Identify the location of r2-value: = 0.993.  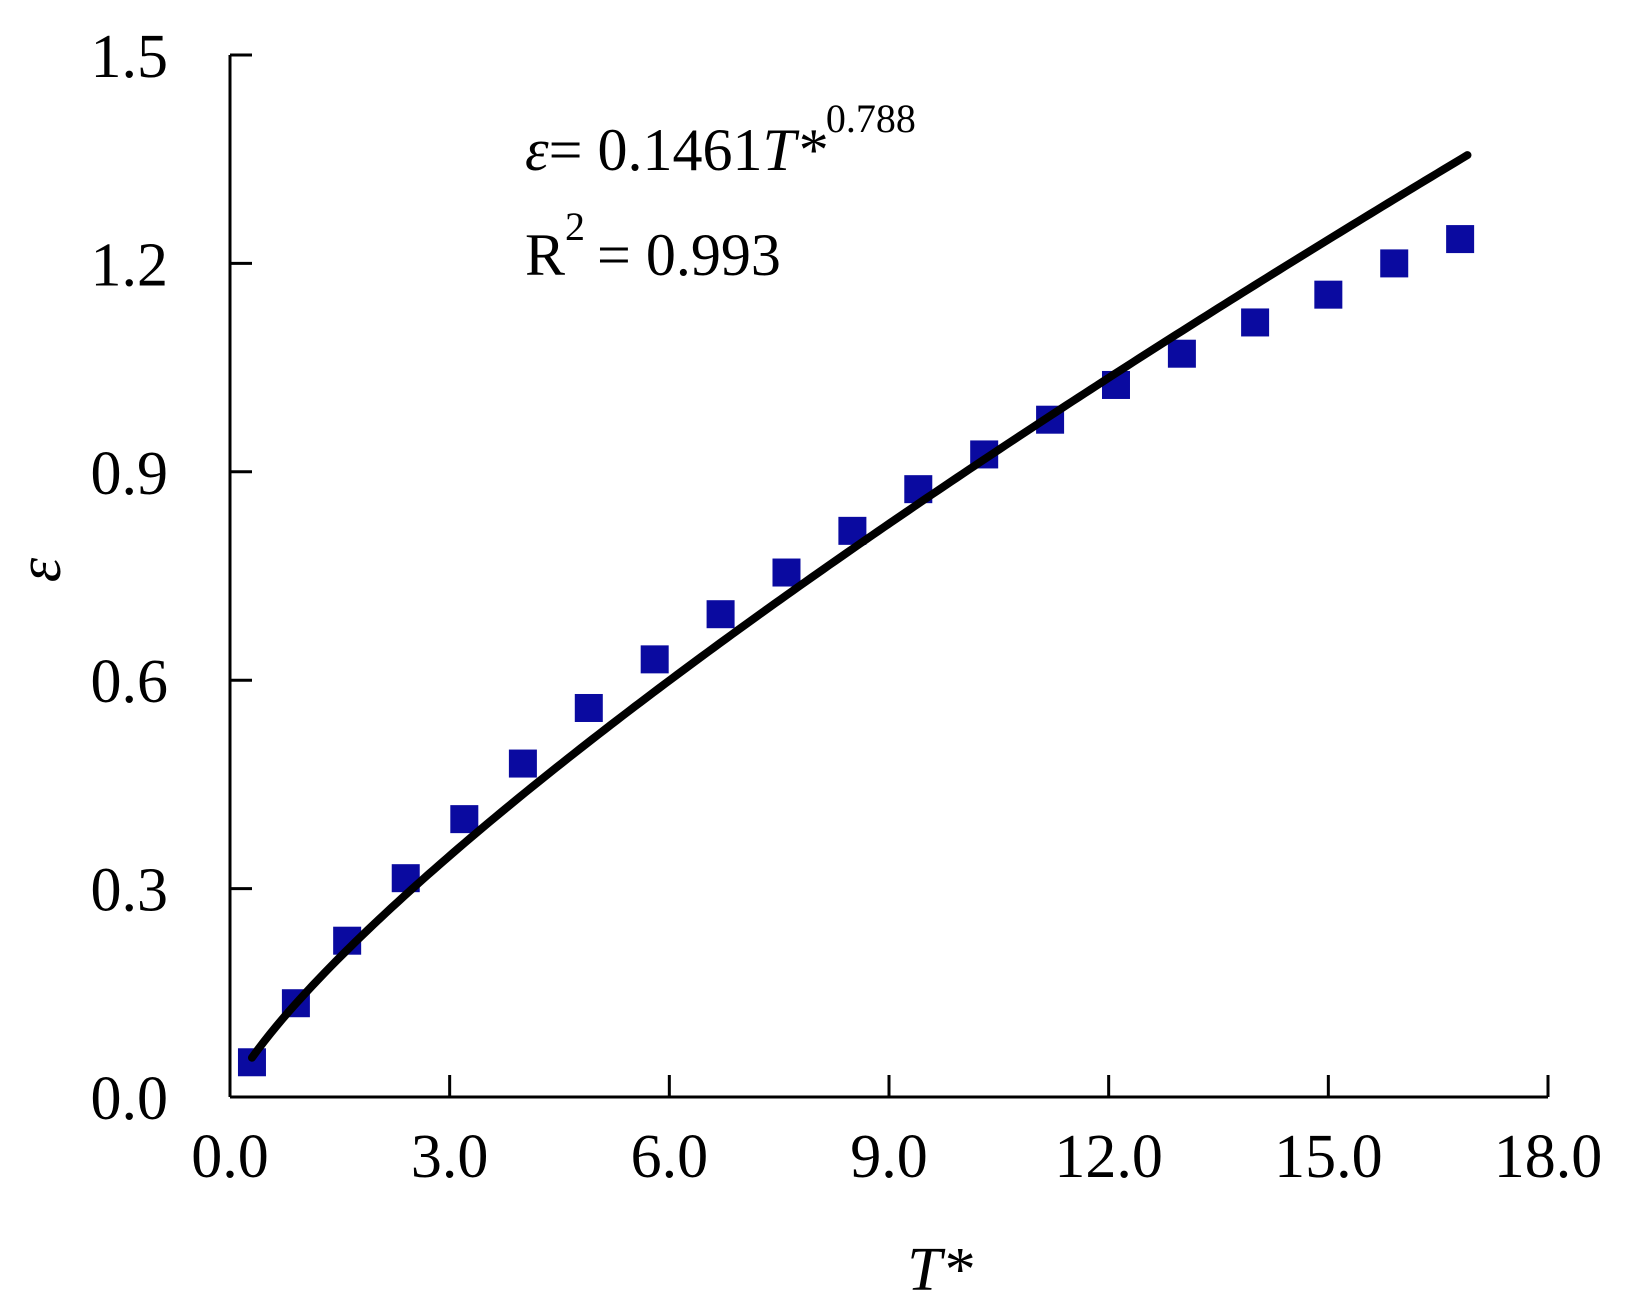
(689, 255).